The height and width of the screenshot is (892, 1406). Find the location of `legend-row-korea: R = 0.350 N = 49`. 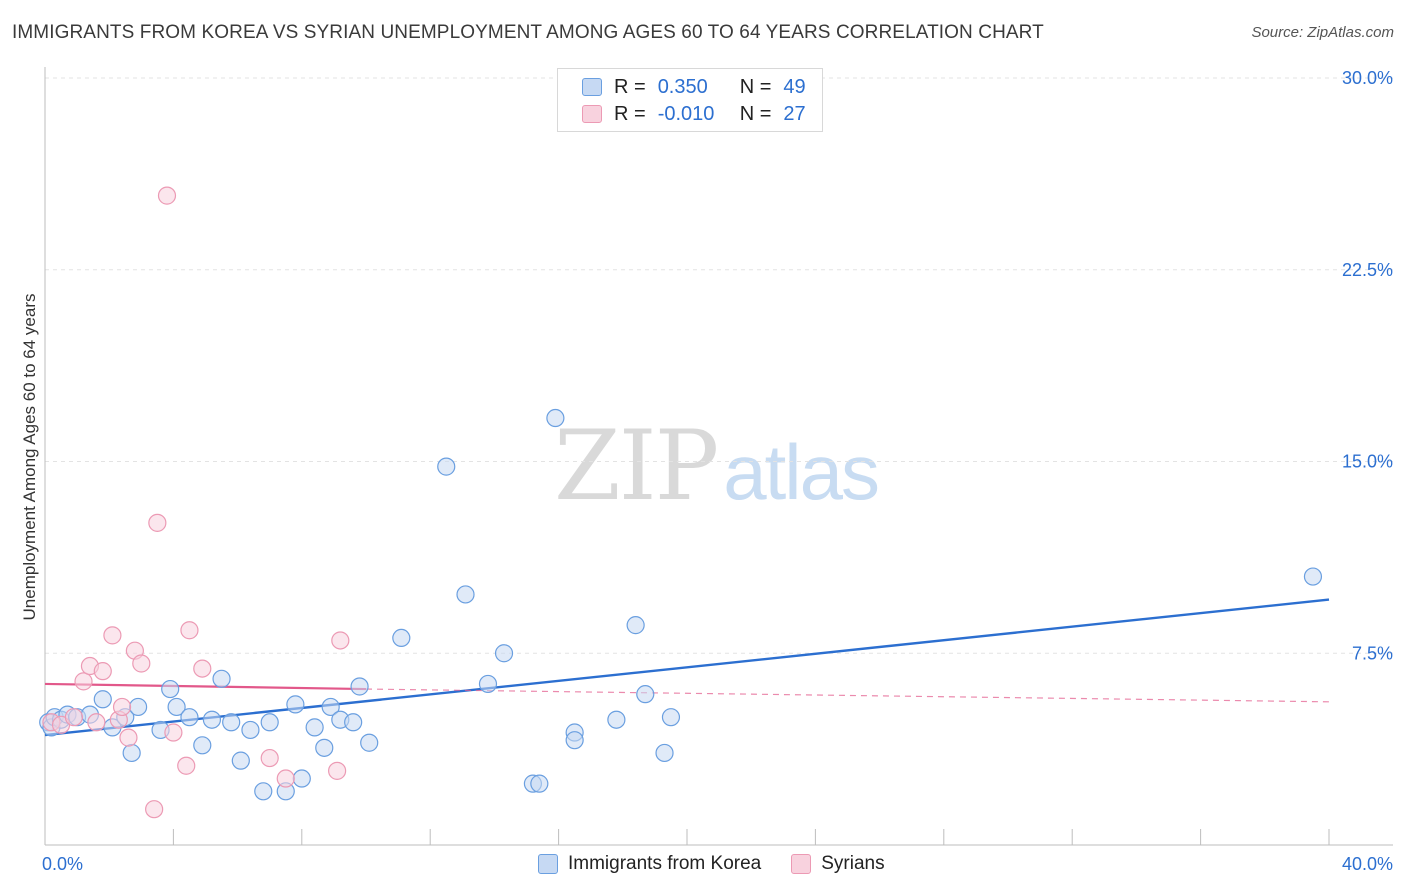

legend-row-korea: R = 0.350 N = 49 is located at coordinates (694, 87).